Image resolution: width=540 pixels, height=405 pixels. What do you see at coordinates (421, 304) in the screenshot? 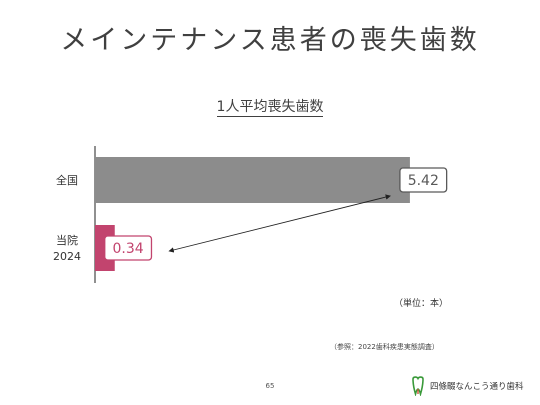
I see `unit-label: （単位：本）` at bounding box center [421, 304].